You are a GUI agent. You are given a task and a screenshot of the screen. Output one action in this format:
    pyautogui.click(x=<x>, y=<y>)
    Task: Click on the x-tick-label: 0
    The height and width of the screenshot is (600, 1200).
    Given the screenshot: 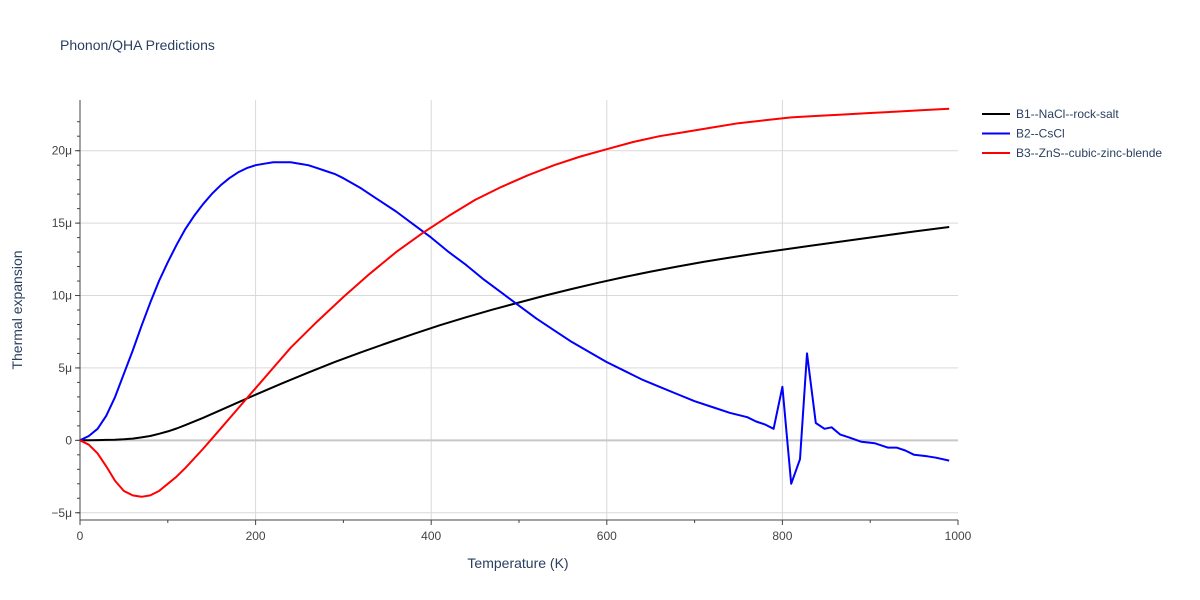 What is the action you would take?
    pyautogui.click(x=80, y=536)
    